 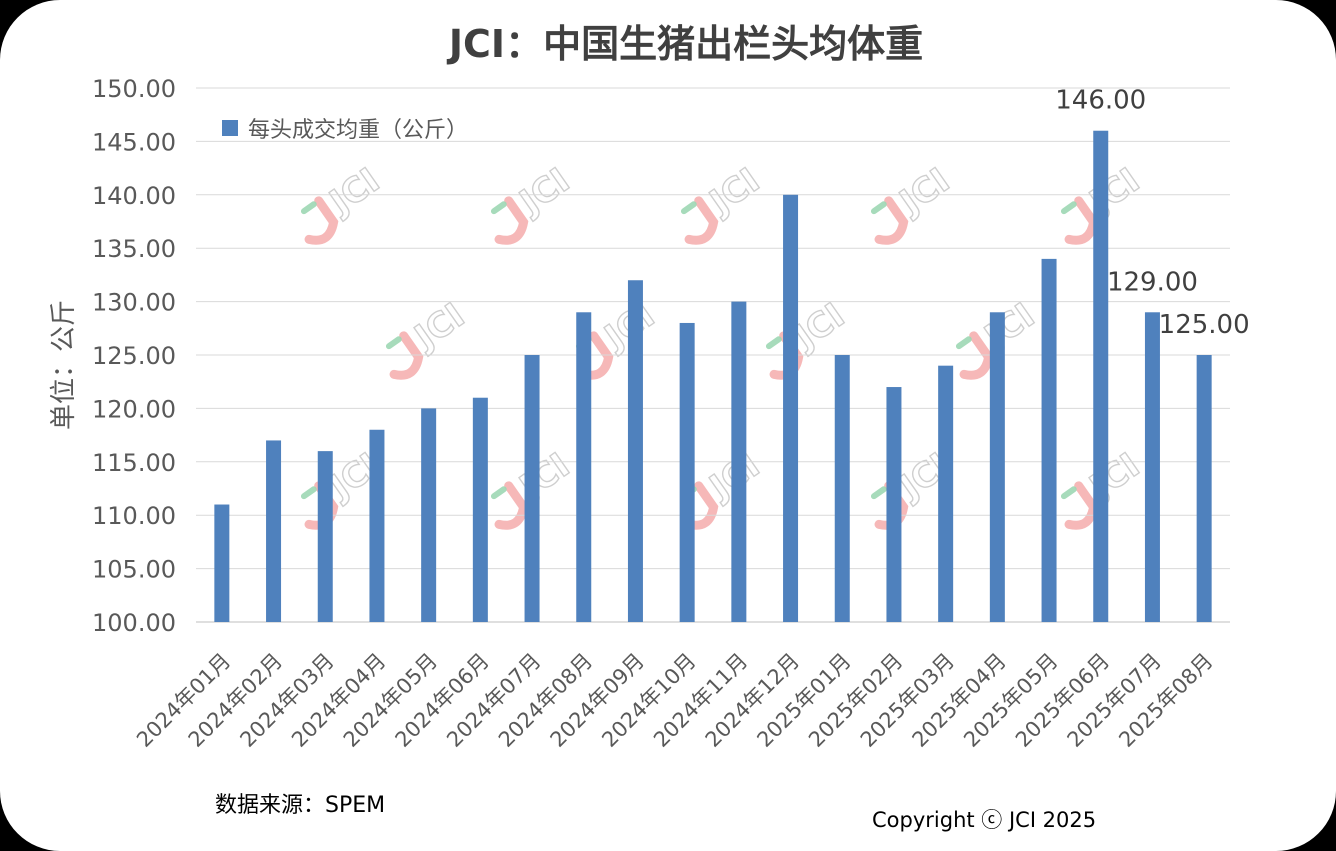 I want to click on legend-swatch, so click(x=230, y=128).